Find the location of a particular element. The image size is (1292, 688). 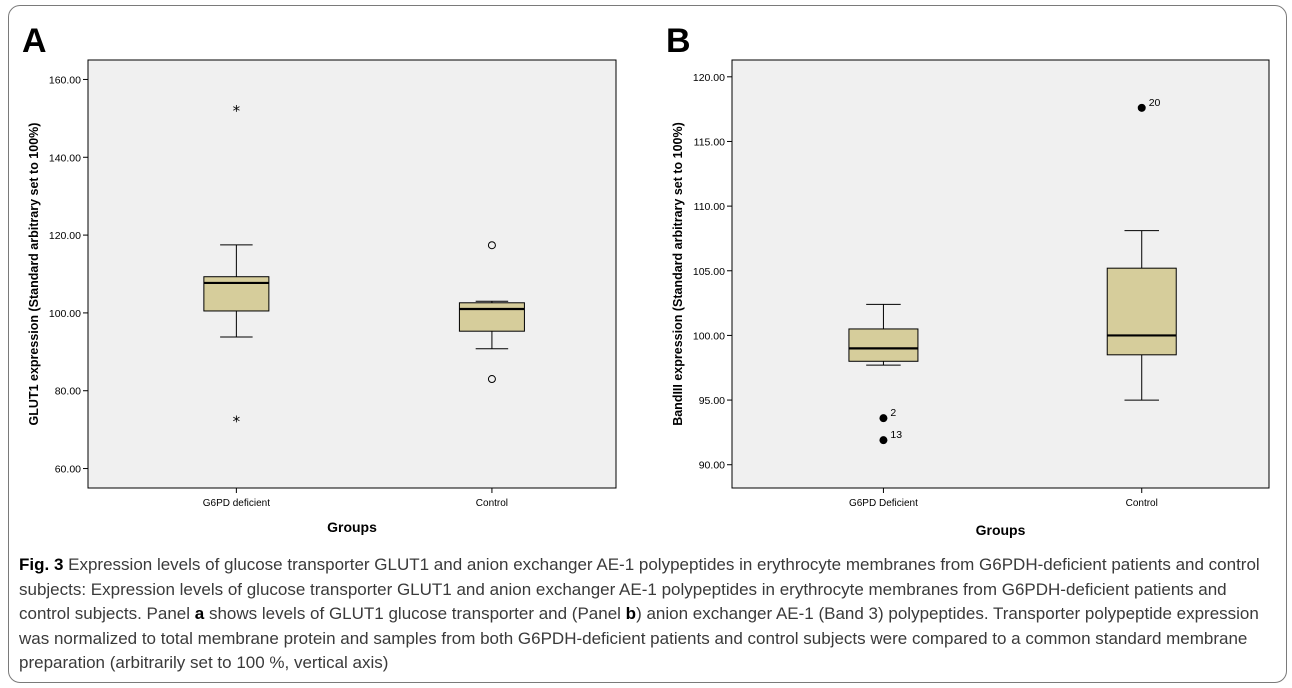

y-tick-label: 95.00 is located at coordinates (712, 401).